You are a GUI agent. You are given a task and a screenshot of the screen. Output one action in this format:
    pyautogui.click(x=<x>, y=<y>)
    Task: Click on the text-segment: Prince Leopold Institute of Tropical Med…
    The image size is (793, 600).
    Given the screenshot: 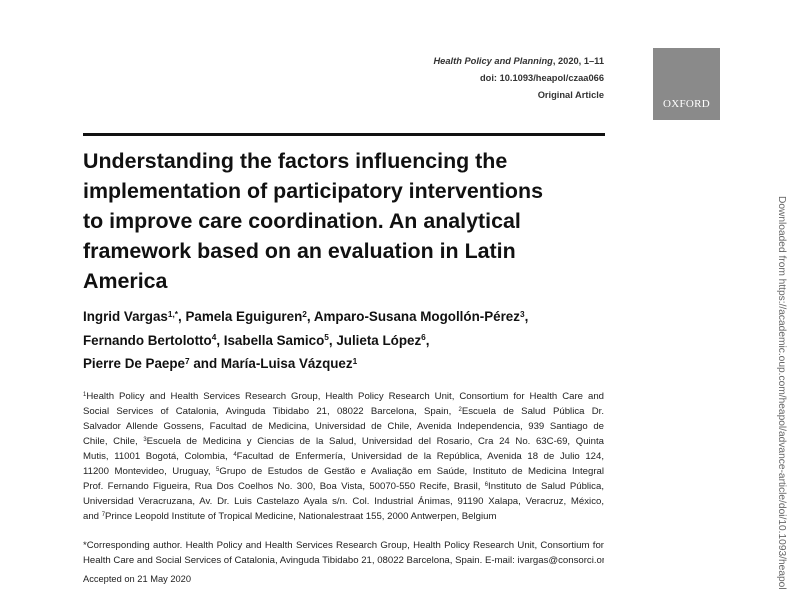 What is the action you would take?
    pyautogui.click(x=301, y=516)
    